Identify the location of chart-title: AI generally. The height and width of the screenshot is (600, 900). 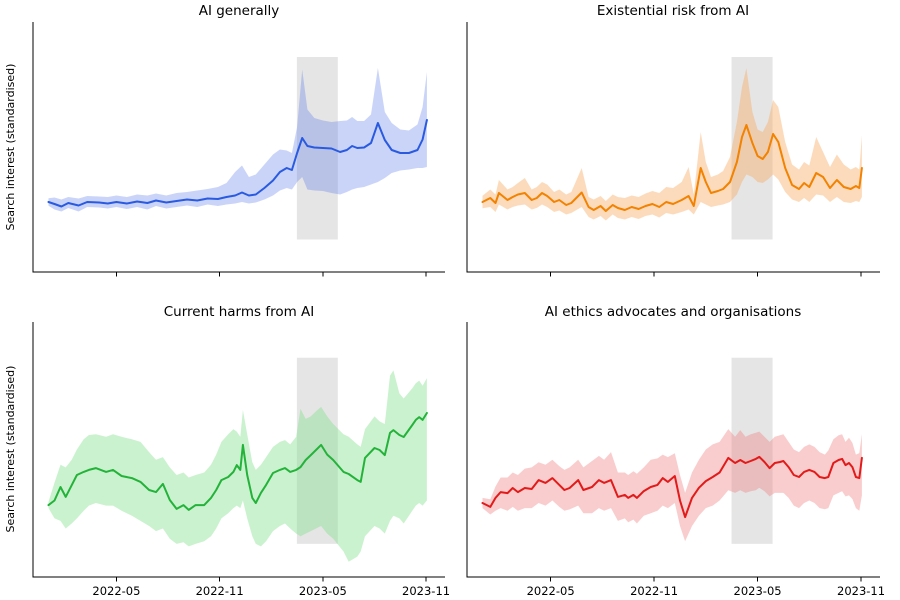
(239, 11).